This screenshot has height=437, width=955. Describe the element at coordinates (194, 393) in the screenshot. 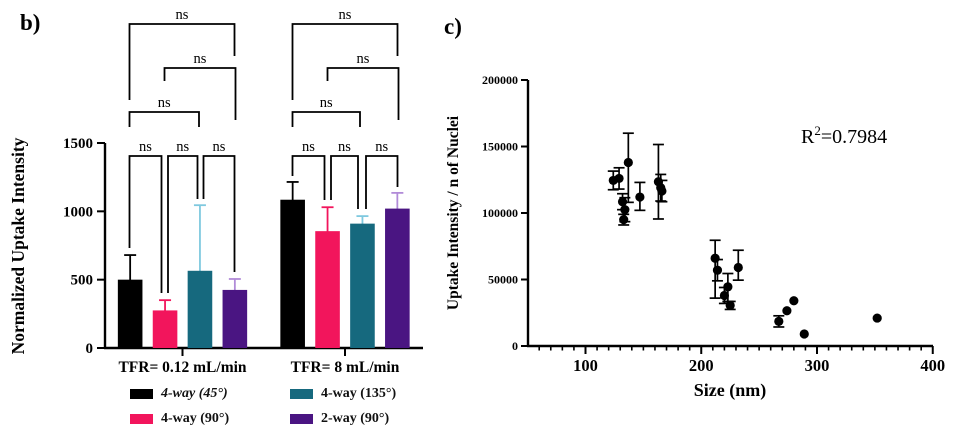

I see `legend-label: 4-way (45°)` at that location.